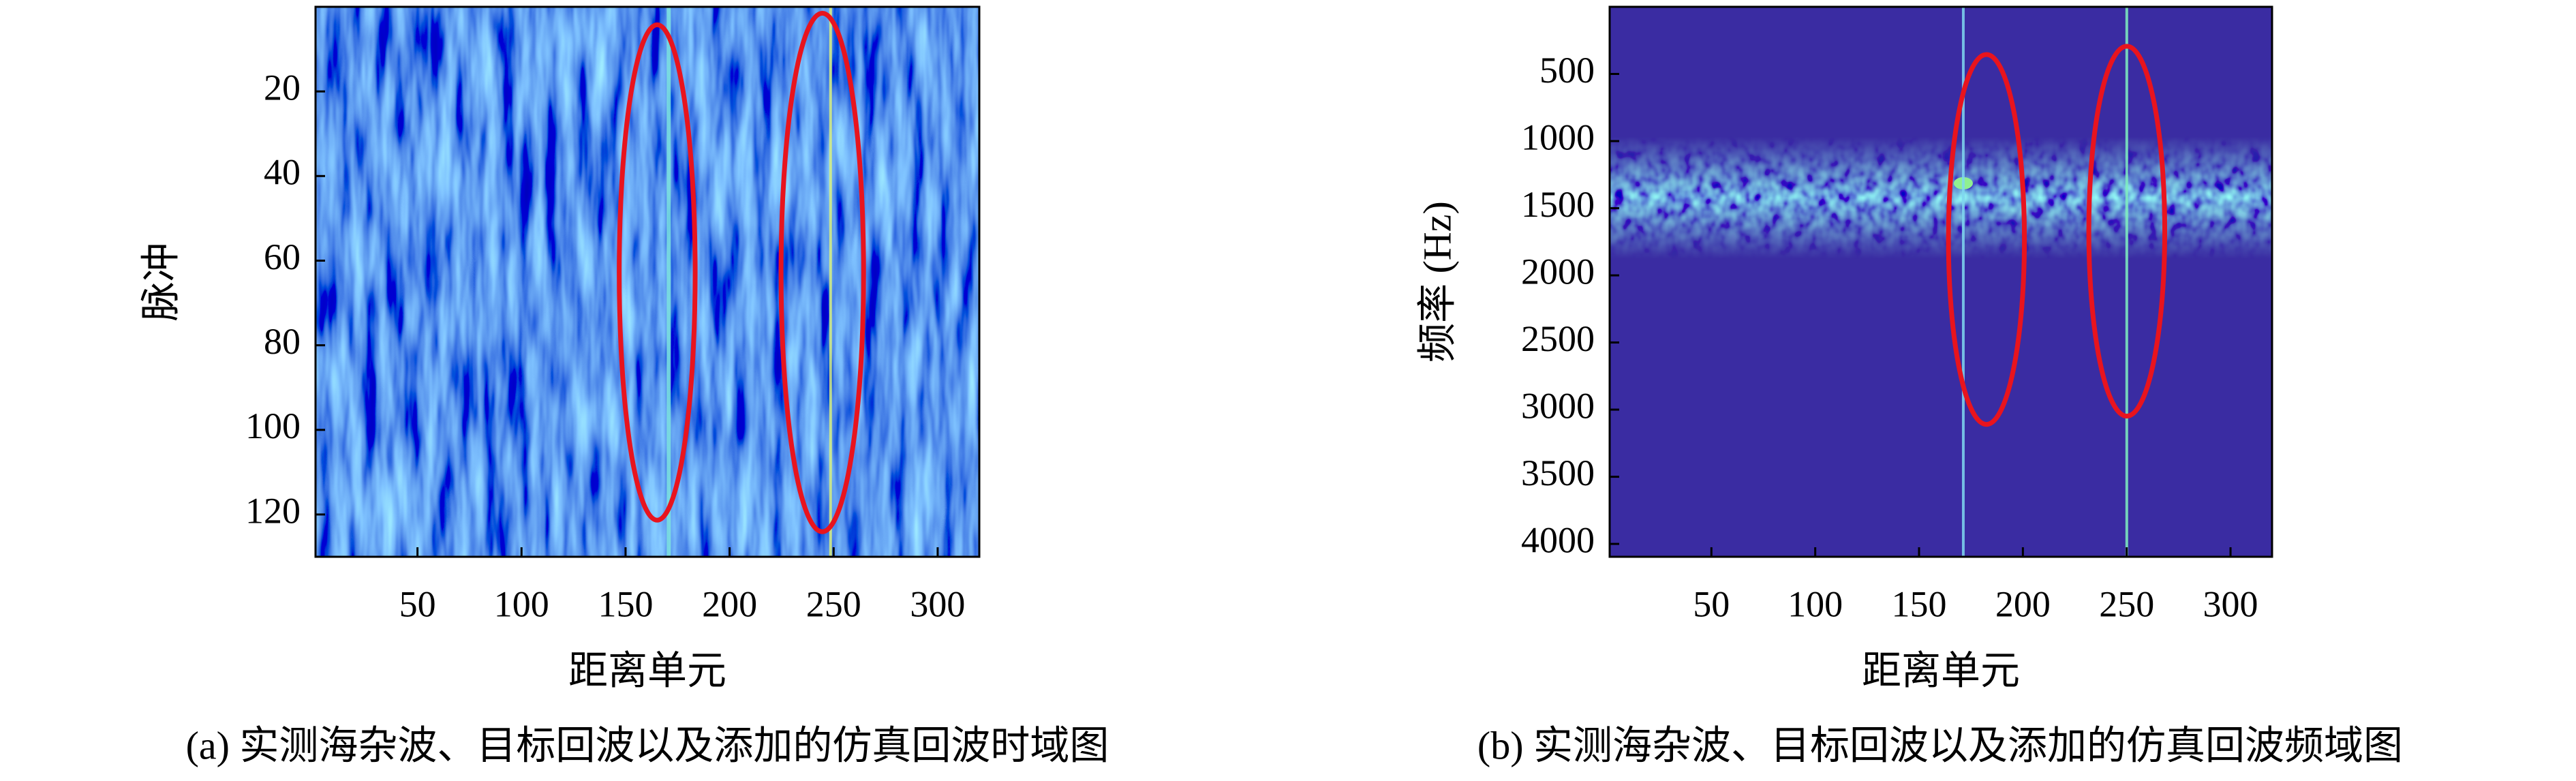 The height and width of the screenshot is (781, 2576). Describe the element at coordinates (1558, 540) in the screenshot. I see `y-tick-label: 4000` at that location.